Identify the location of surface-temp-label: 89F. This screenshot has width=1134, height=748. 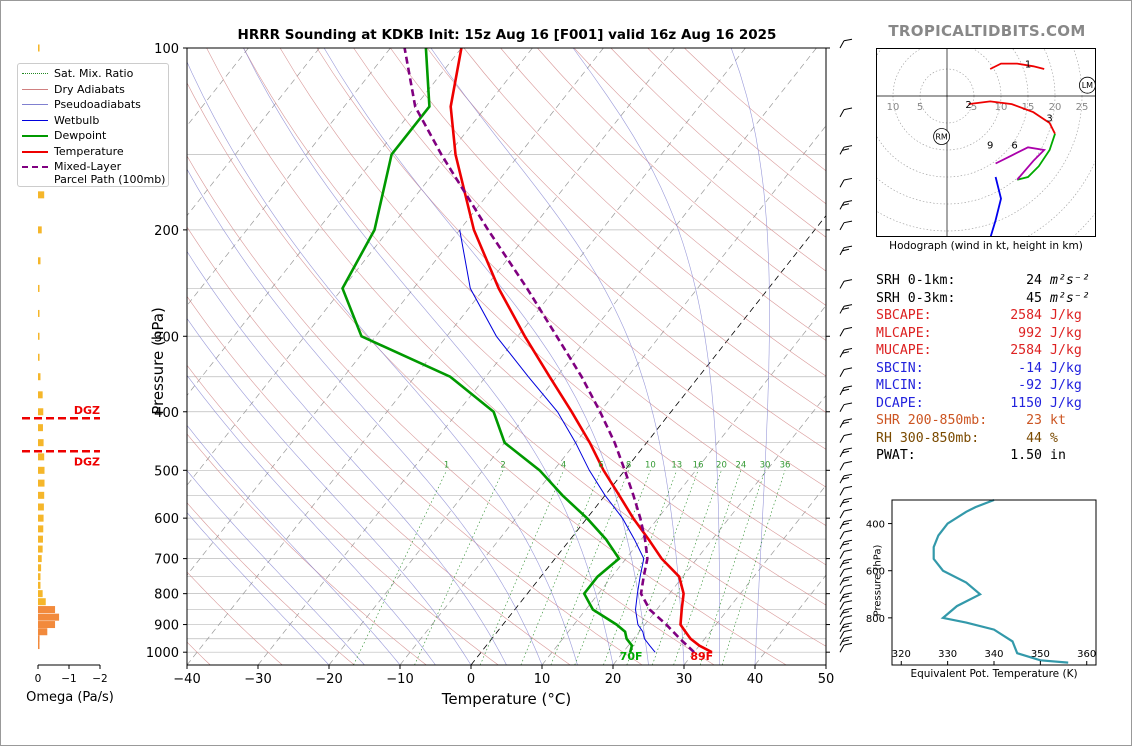
(701, 656).